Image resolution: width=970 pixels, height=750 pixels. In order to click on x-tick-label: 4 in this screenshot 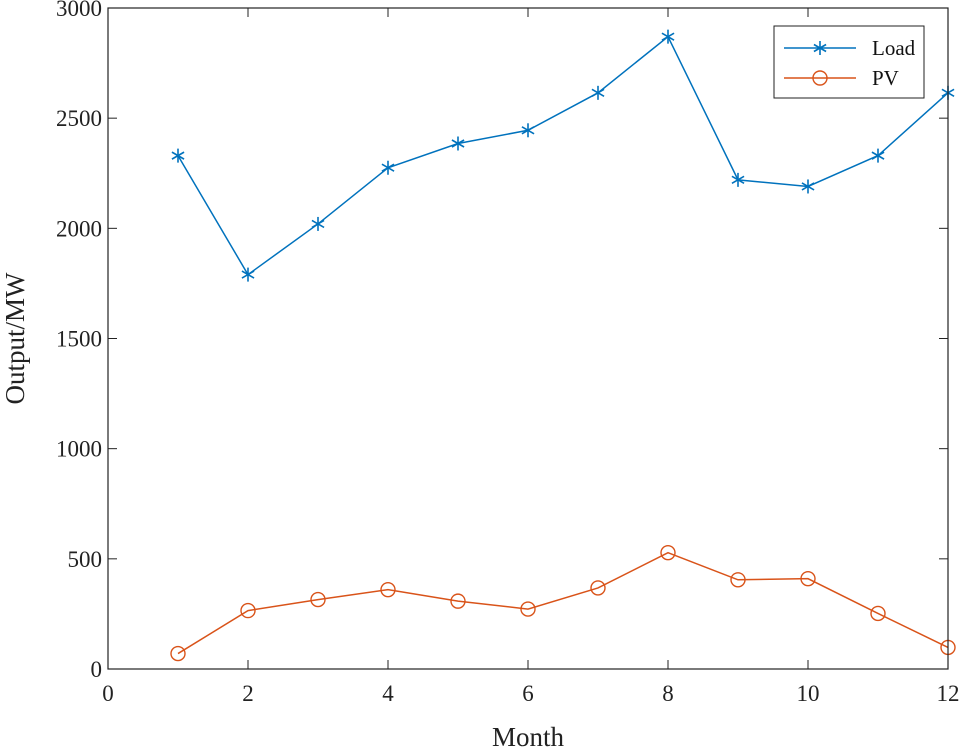, I will do `click(388, 693)`.